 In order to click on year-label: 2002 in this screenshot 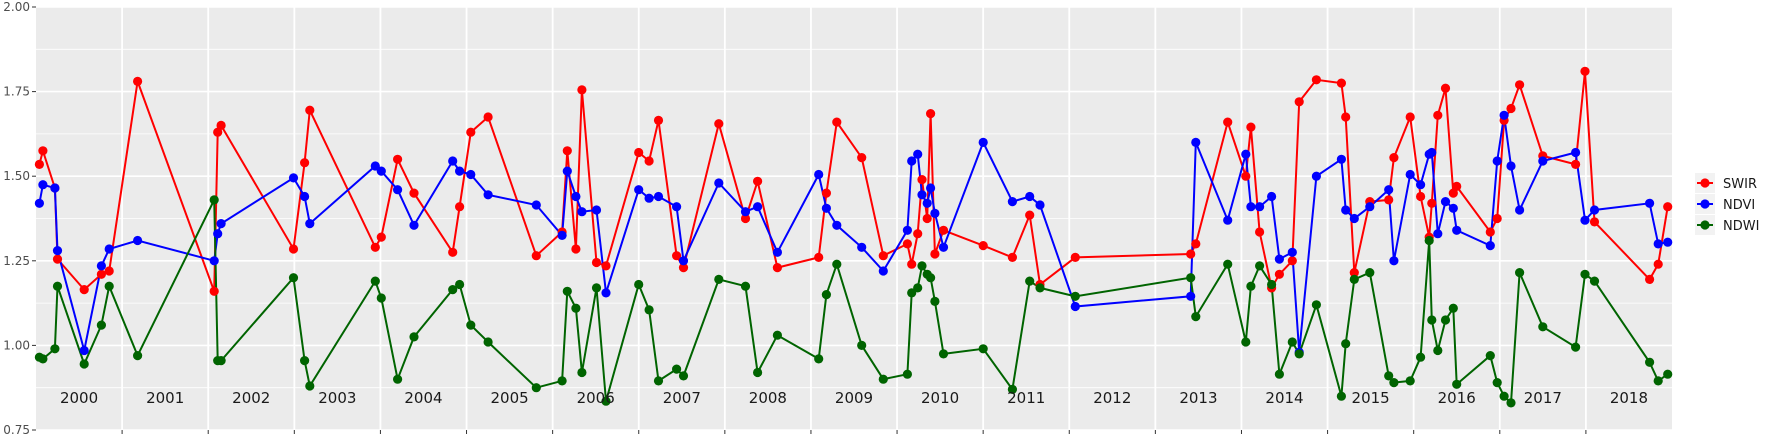, I will do `click(251, 398)`.